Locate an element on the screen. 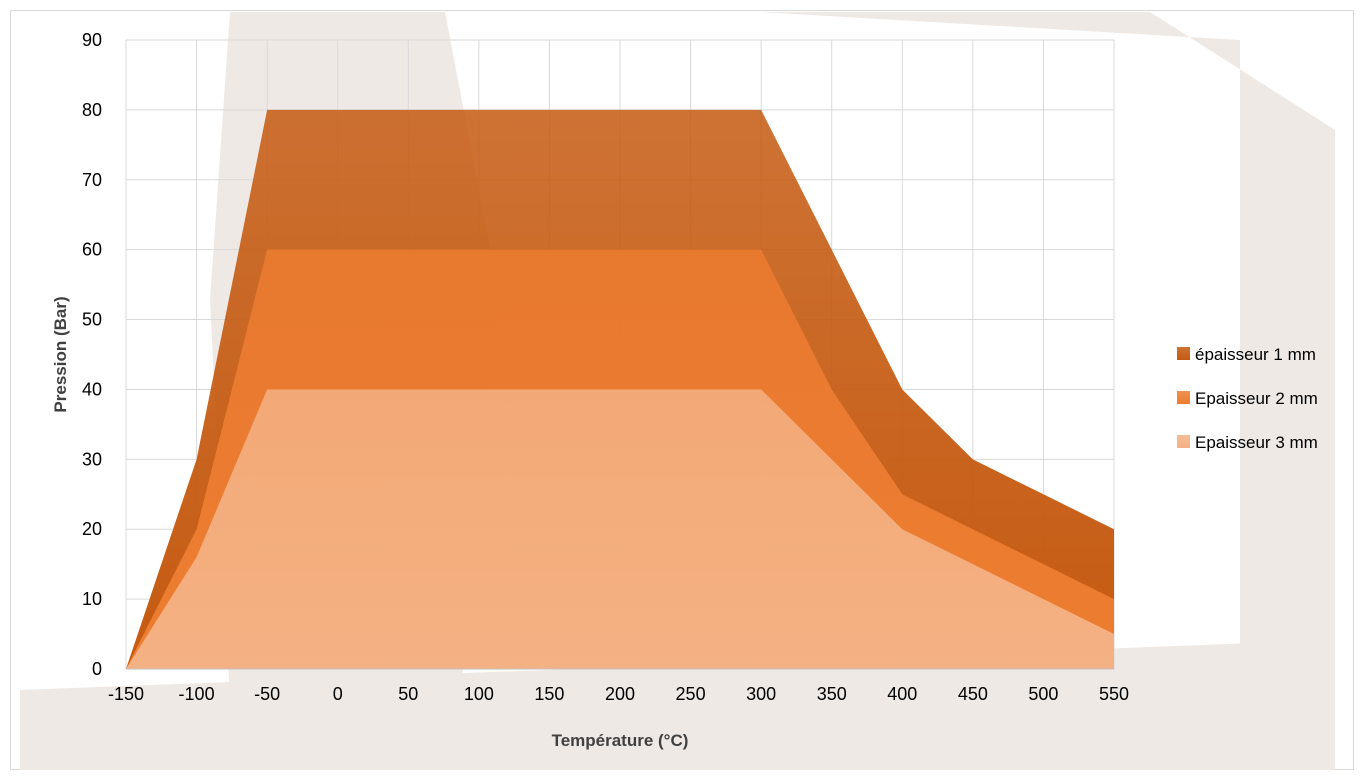 The image size is (1362, 778). y-tick-label: 20 is located at coordinates (92, 529).